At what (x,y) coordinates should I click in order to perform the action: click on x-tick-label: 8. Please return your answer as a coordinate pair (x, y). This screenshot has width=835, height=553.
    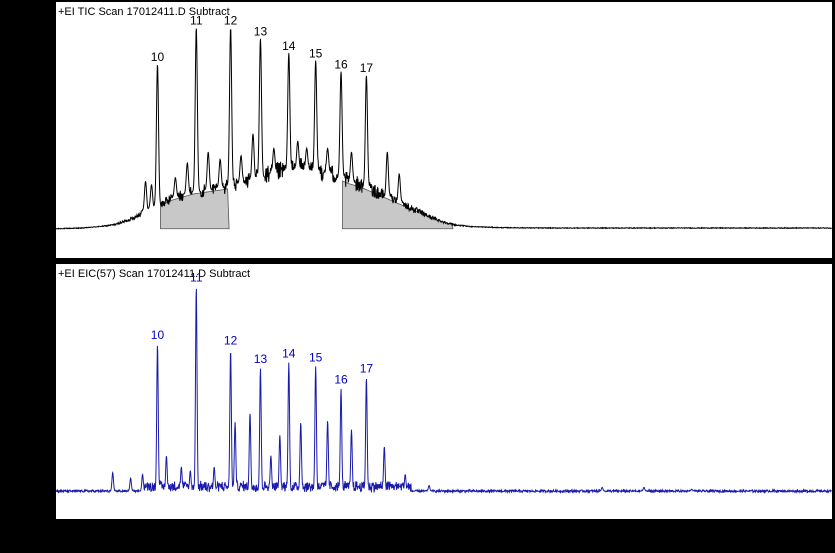
    Looking at the image, I should click on (68, 532).